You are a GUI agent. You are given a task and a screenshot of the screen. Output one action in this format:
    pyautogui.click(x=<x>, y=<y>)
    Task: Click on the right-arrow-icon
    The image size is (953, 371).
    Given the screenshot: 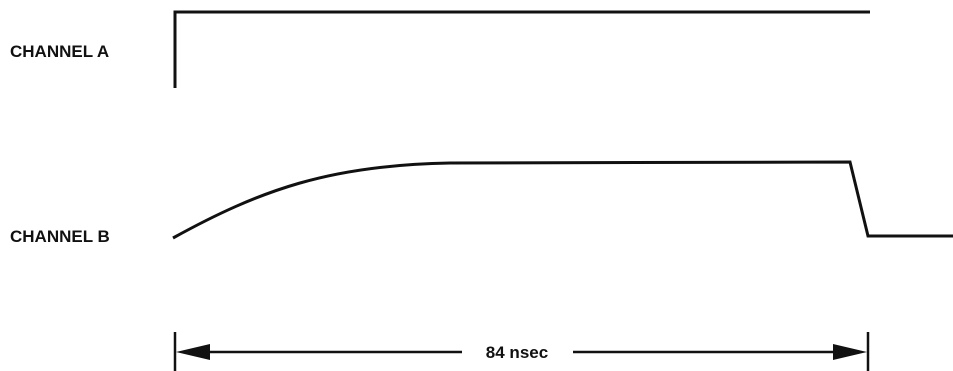 What is the action you would take?
    pyautogui.click(x=850, y=352)
    